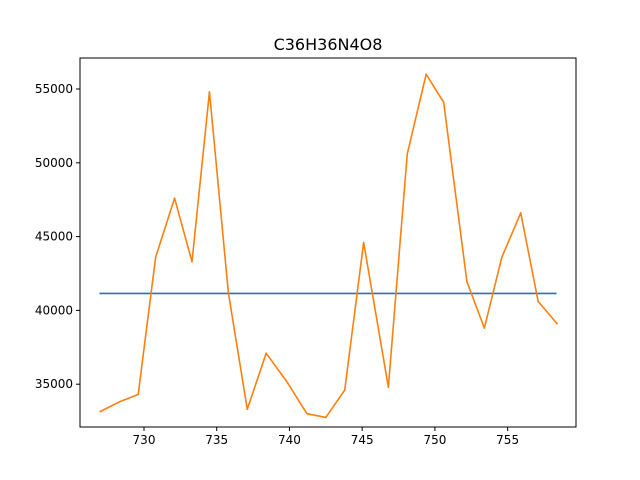  Describe the element at coordinates (328, 44) in the screenshot. I see `chart-title: C36H36N4O8` at that location.